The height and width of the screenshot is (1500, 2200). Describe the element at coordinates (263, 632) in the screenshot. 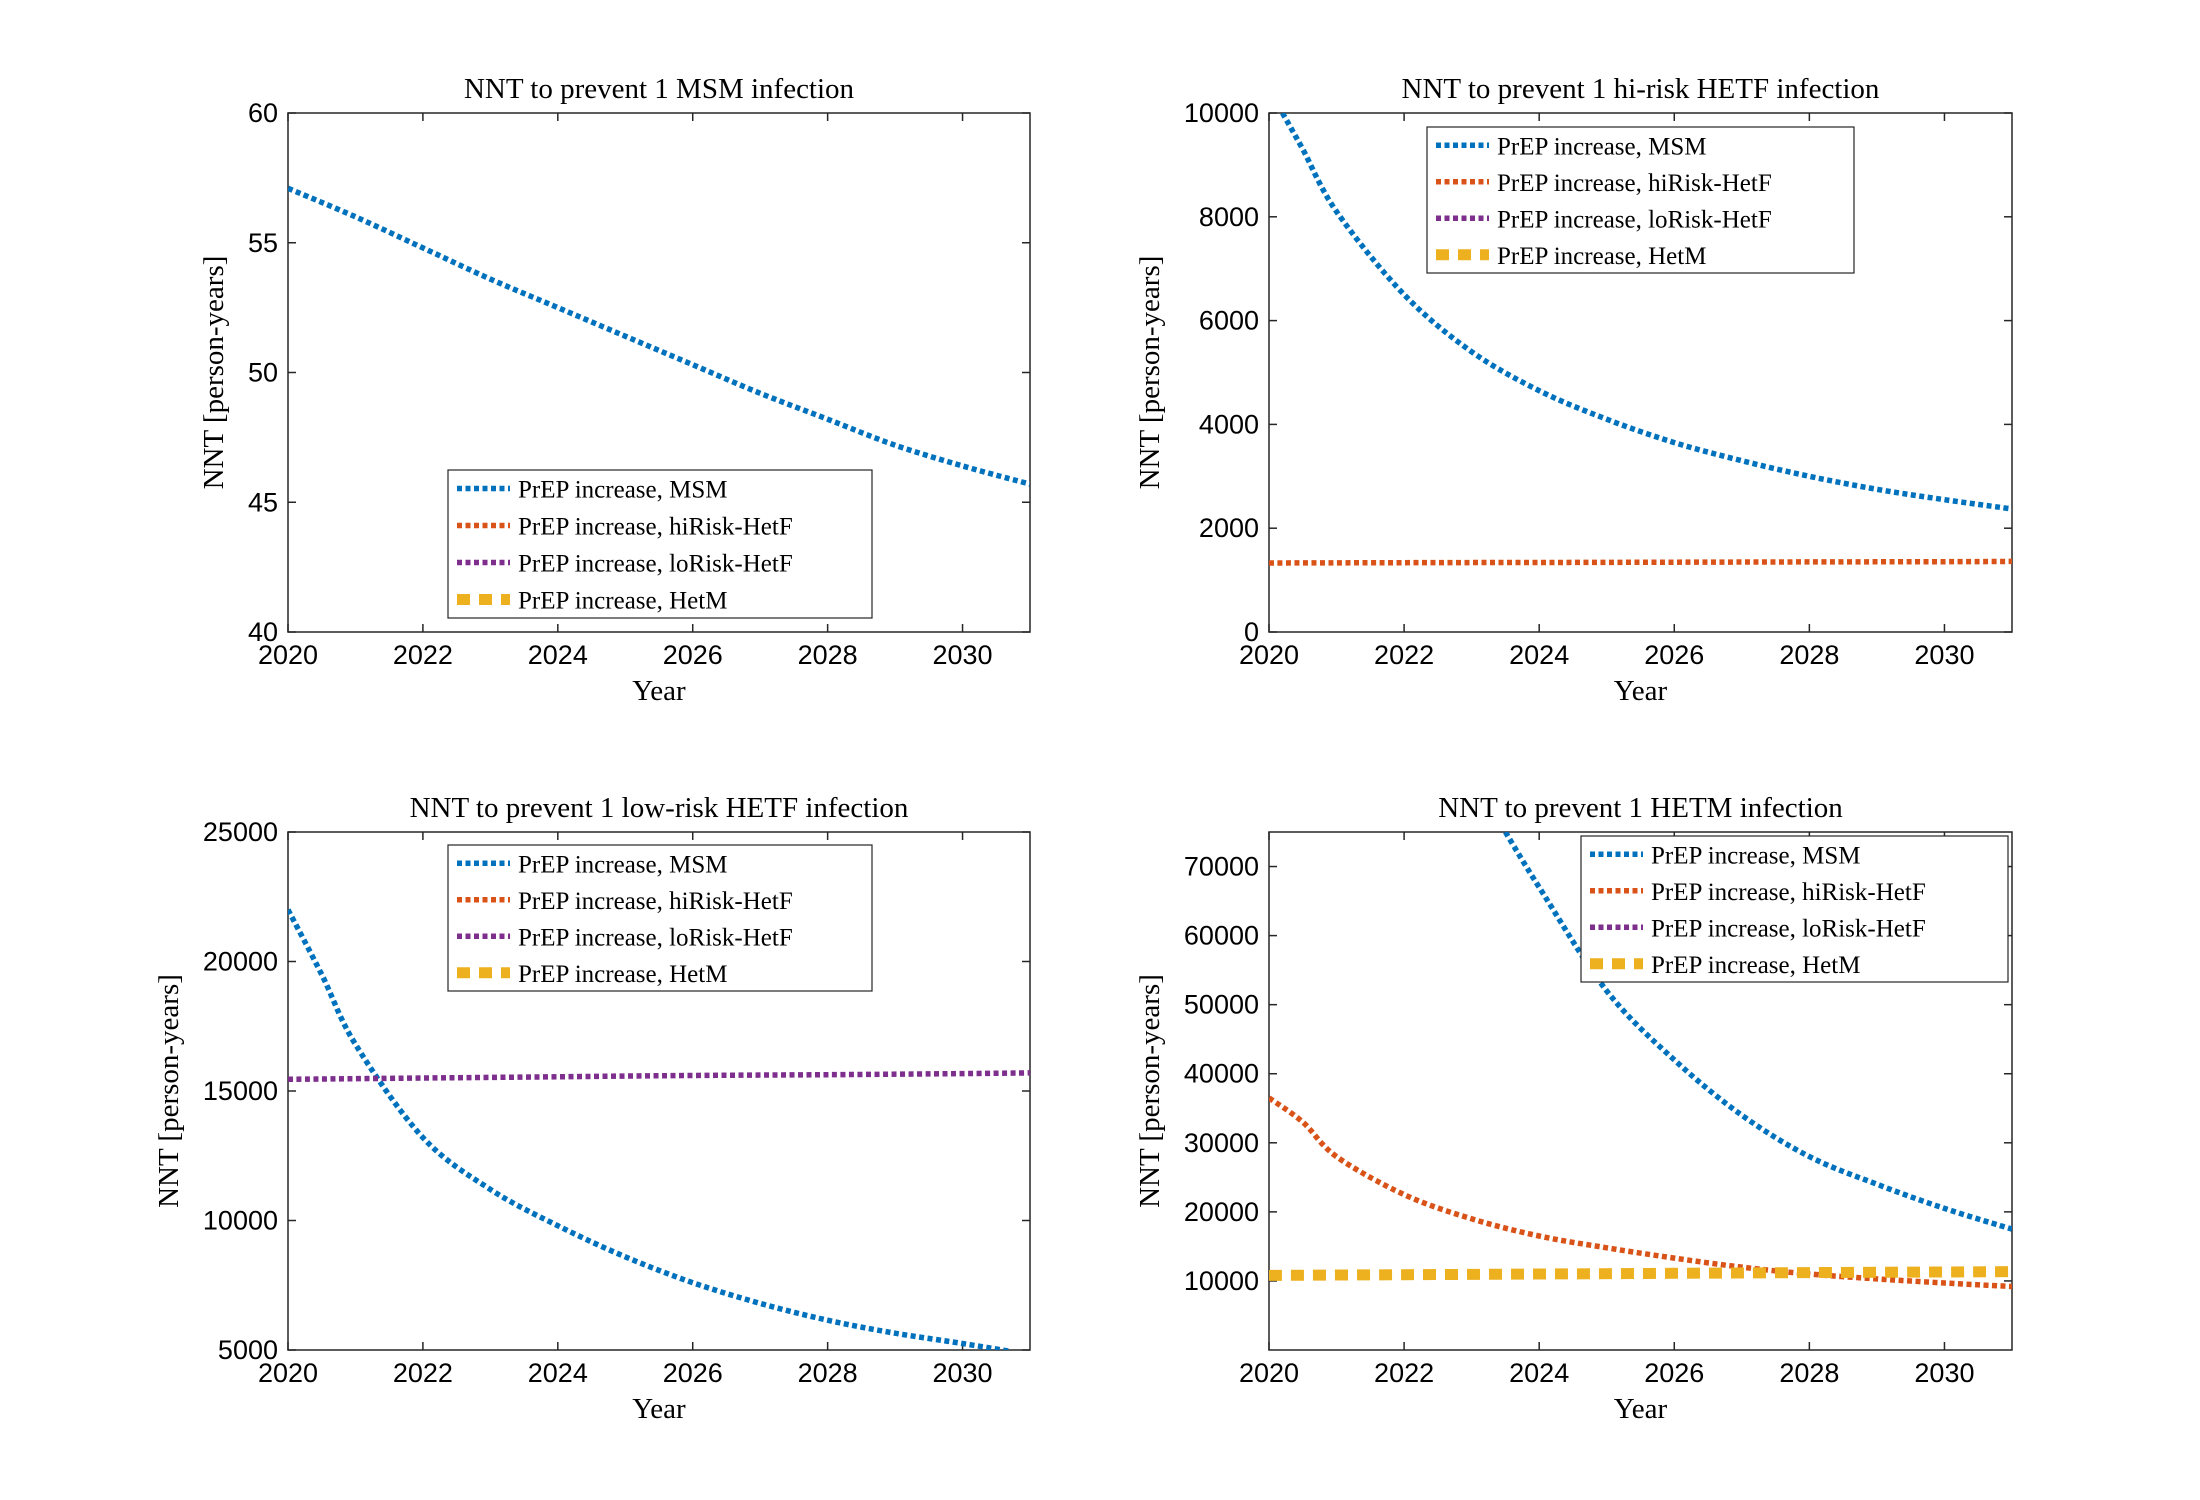

I see `y-tick-label: 40` at that location.